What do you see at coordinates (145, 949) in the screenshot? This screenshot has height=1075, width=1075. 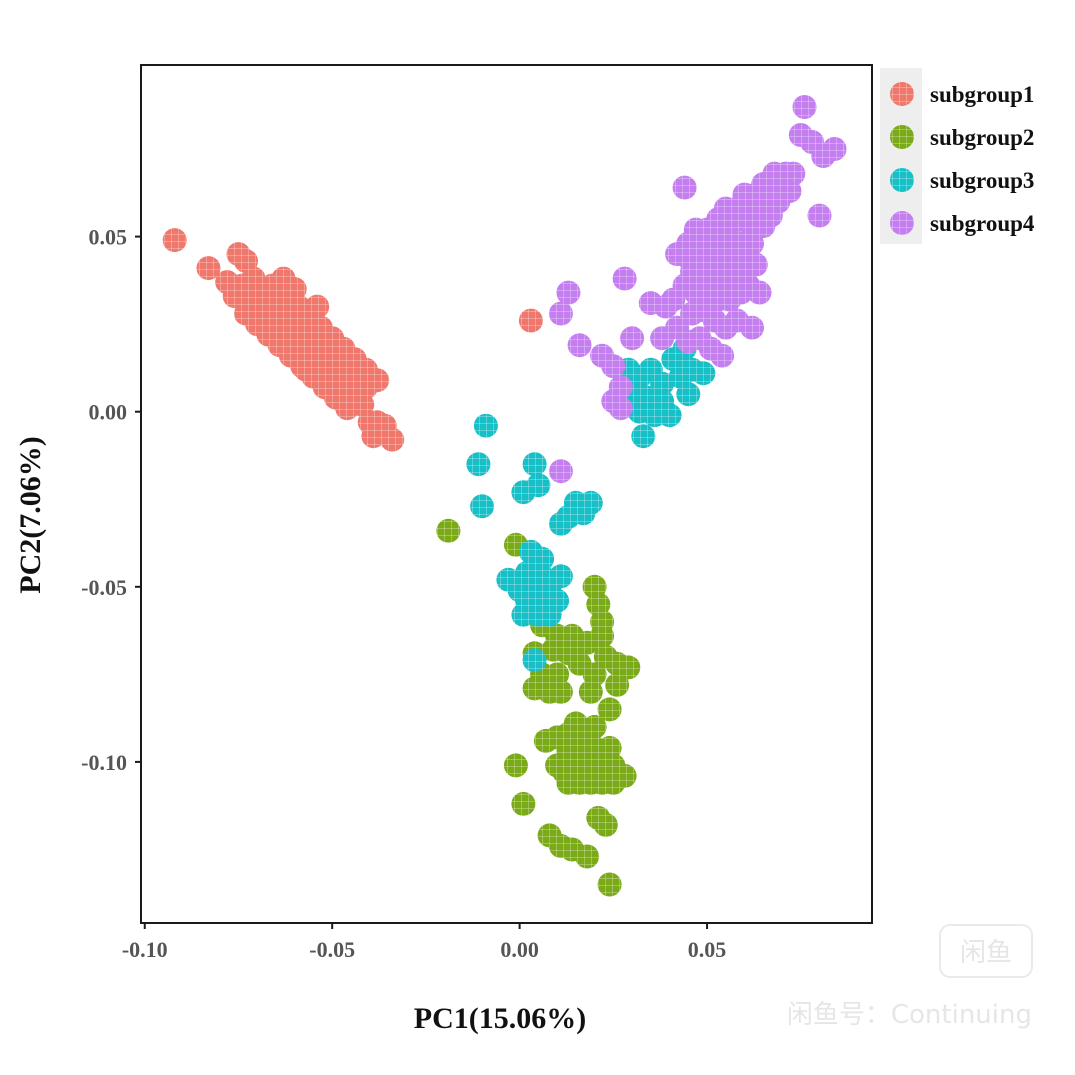 I see `x-tick-label: -0.10` at bounding box center [145, 949].